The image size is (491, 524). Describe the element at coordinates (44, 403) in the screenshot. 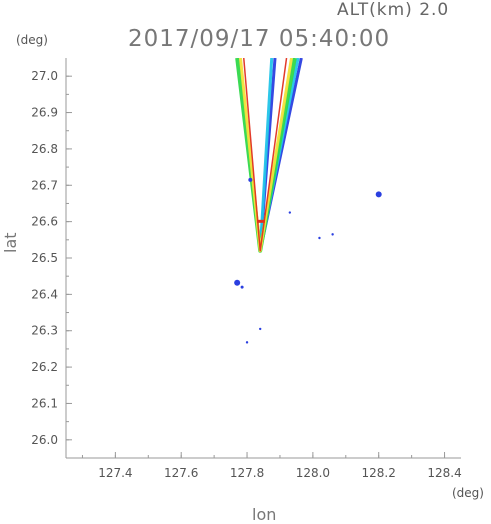

I see `y-tick-label-1: 26.1` at that location.